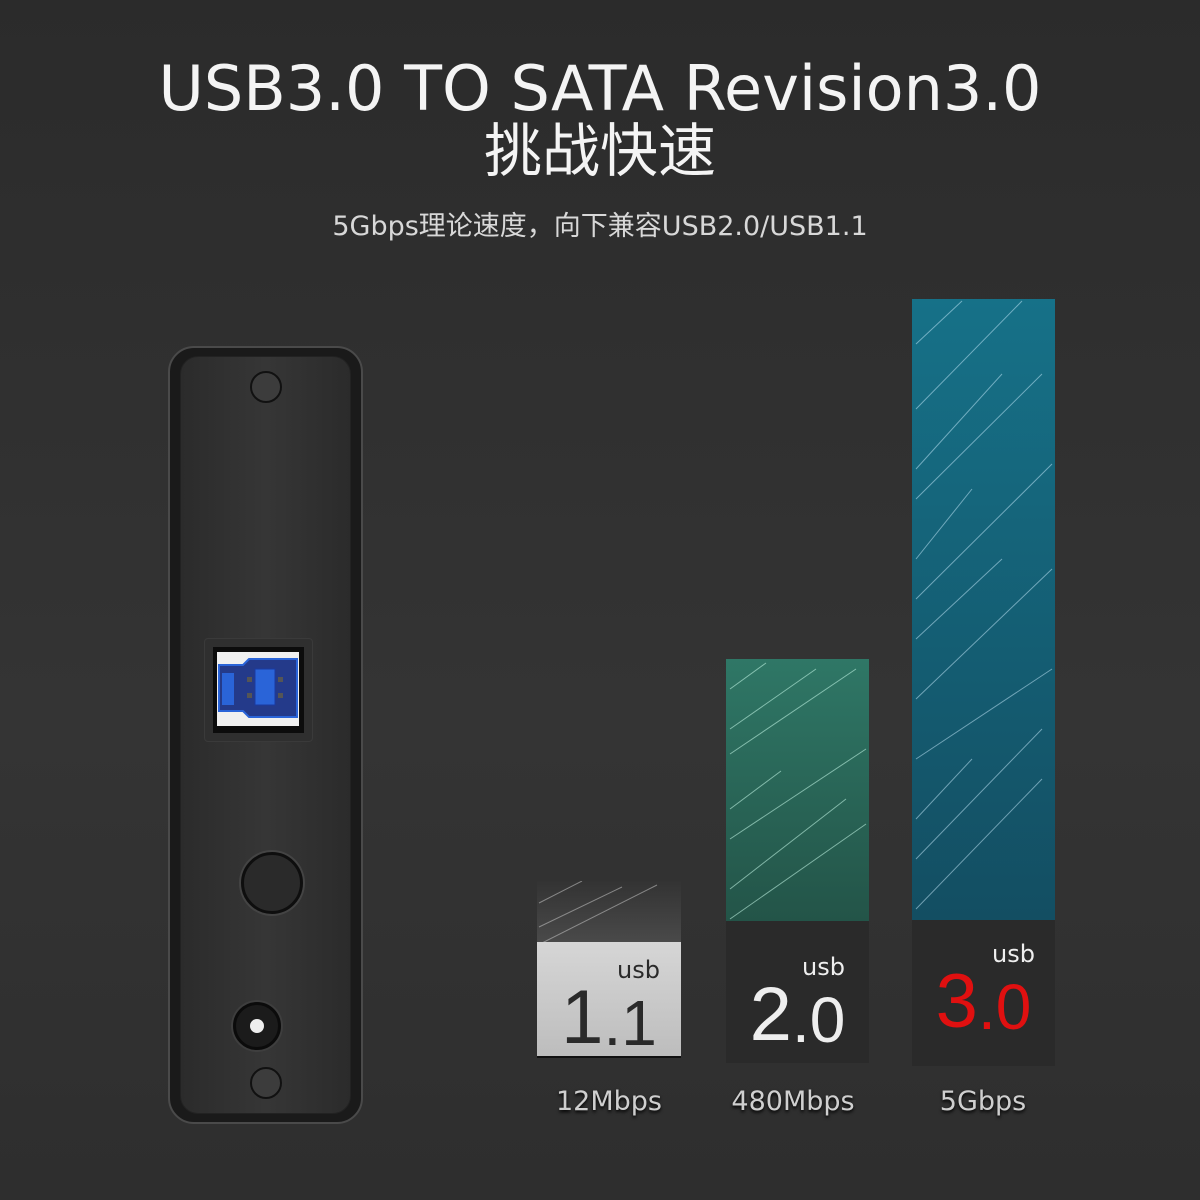 Image resolution: width=1200 pixels, height=1200 pixels. I want to click on enclosure-device, so click(265, 735).